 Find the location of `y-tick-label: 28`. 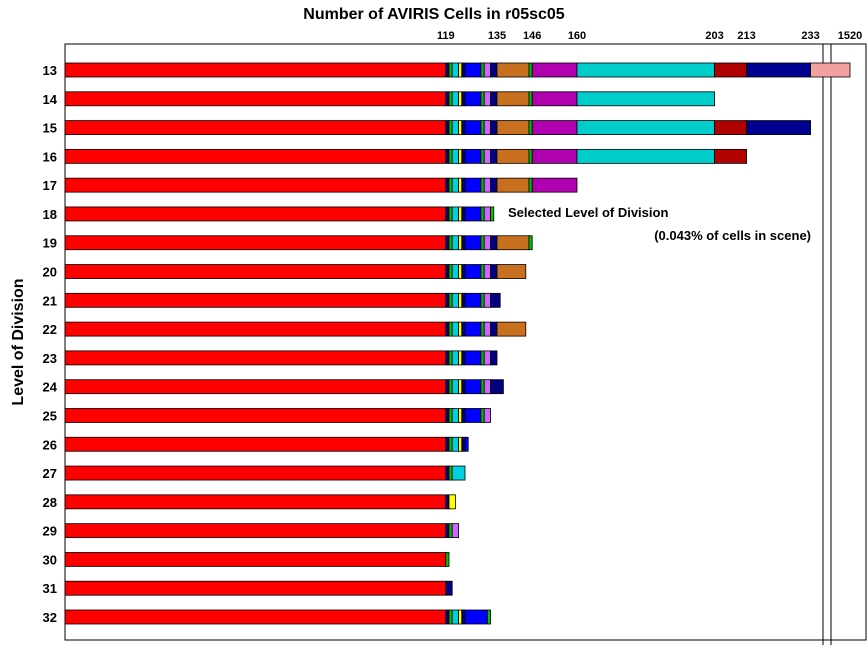

y-tick-label: 28 is located at coordinates (50, 502).